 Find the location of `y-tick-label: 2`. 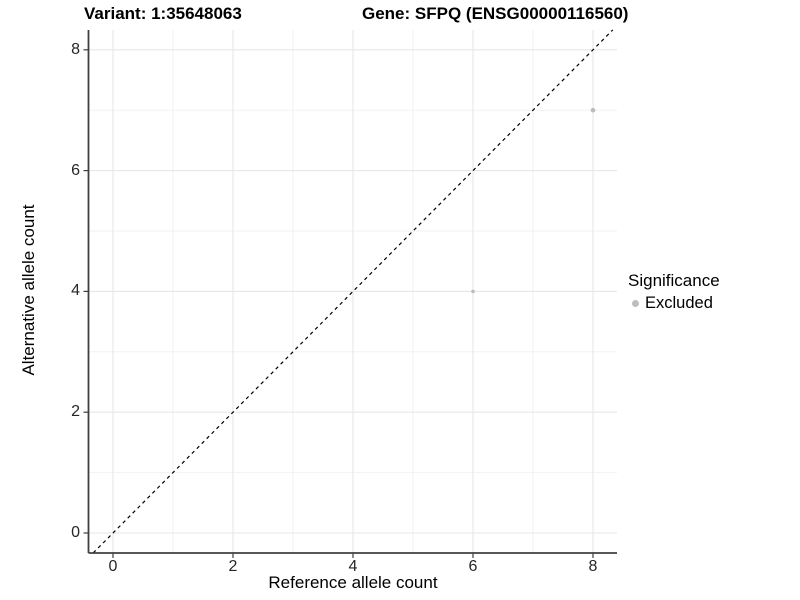

y-tick-label: 2 is located at coordinates (75, 412).